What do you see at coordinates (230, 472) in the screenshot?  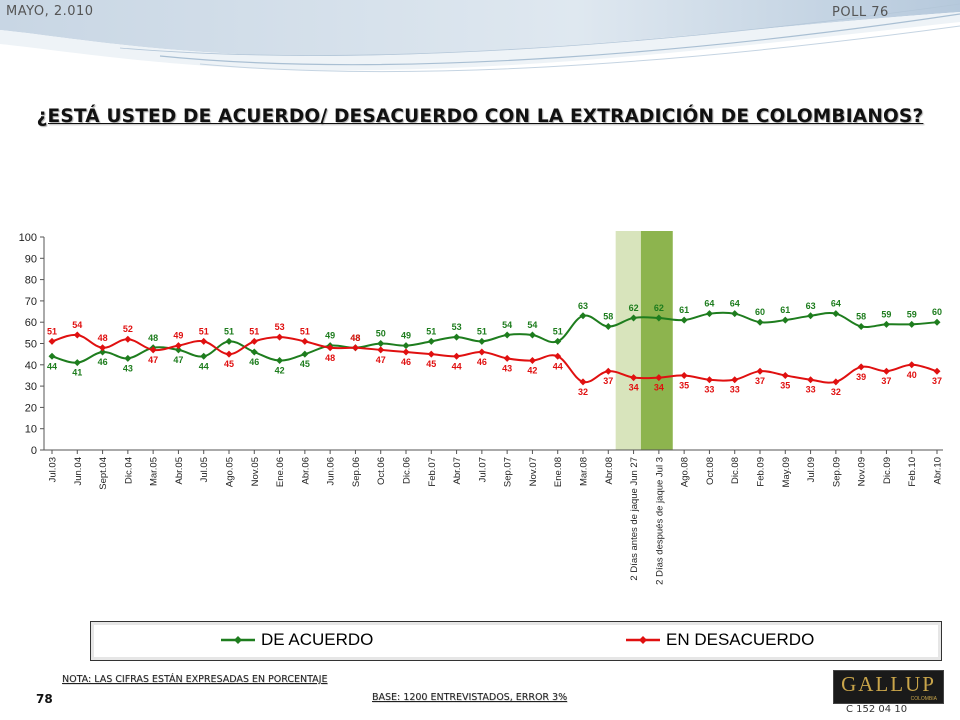 I see `x-tick-label: Ago.05` at bounding box center [230, 472].